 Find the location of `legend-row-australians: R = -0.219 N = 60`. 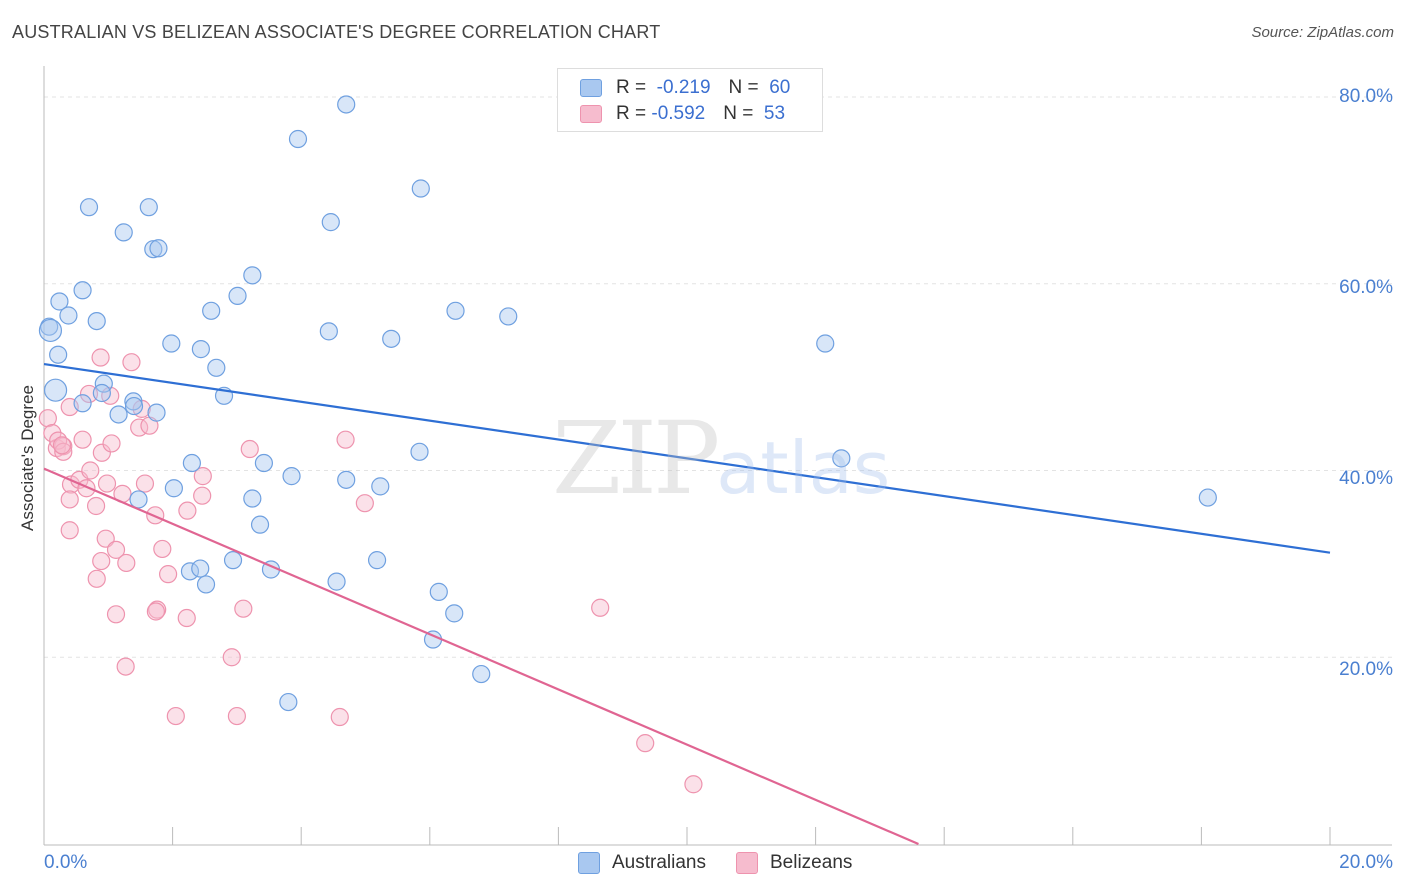

legend-row-australians: R = -0.219 N = 60 is located at coordinates (685, 88).